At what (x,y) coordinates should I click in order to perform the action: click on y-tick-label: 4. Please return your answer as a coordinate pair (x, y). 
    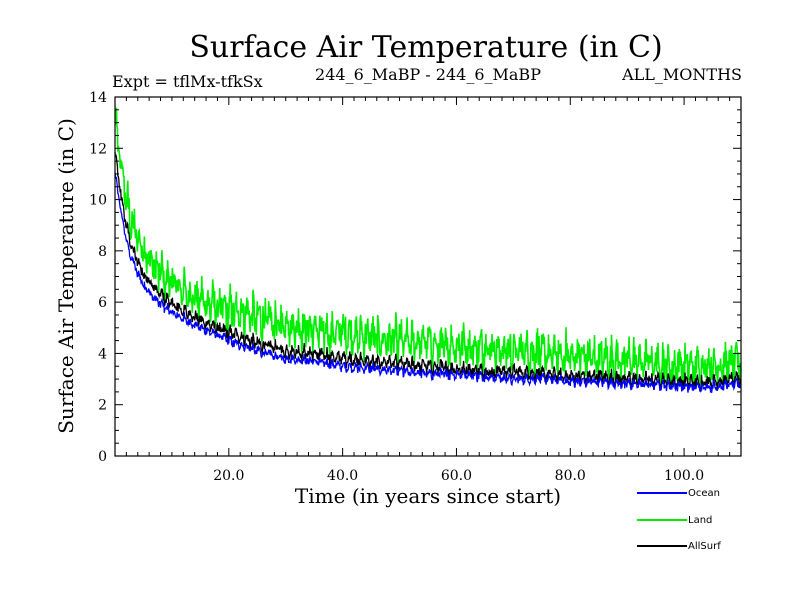
    Looking at the image, I should click on (102, 354).